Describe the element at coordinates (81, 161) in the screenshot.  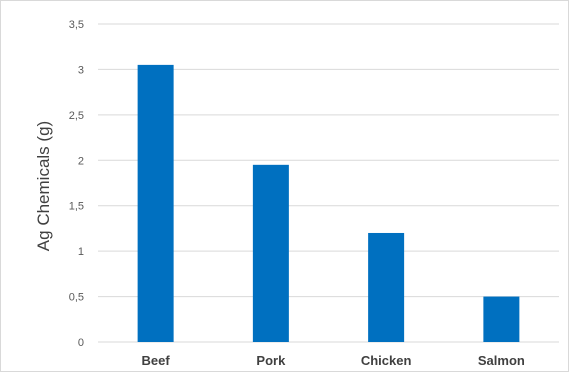
I see `y-tick-label: 2` at that location.